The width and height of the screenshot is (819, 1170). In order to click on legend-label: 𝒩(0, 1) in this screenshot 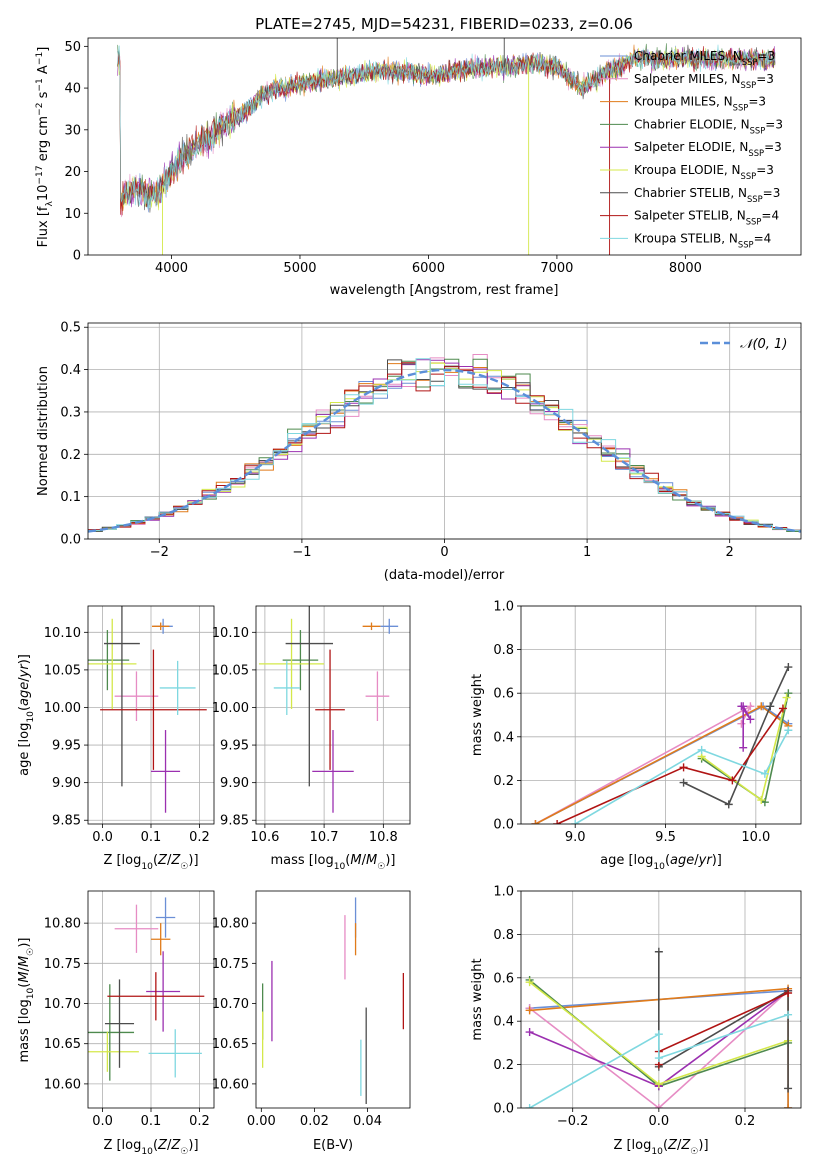, I will do `click(763, 344)`.